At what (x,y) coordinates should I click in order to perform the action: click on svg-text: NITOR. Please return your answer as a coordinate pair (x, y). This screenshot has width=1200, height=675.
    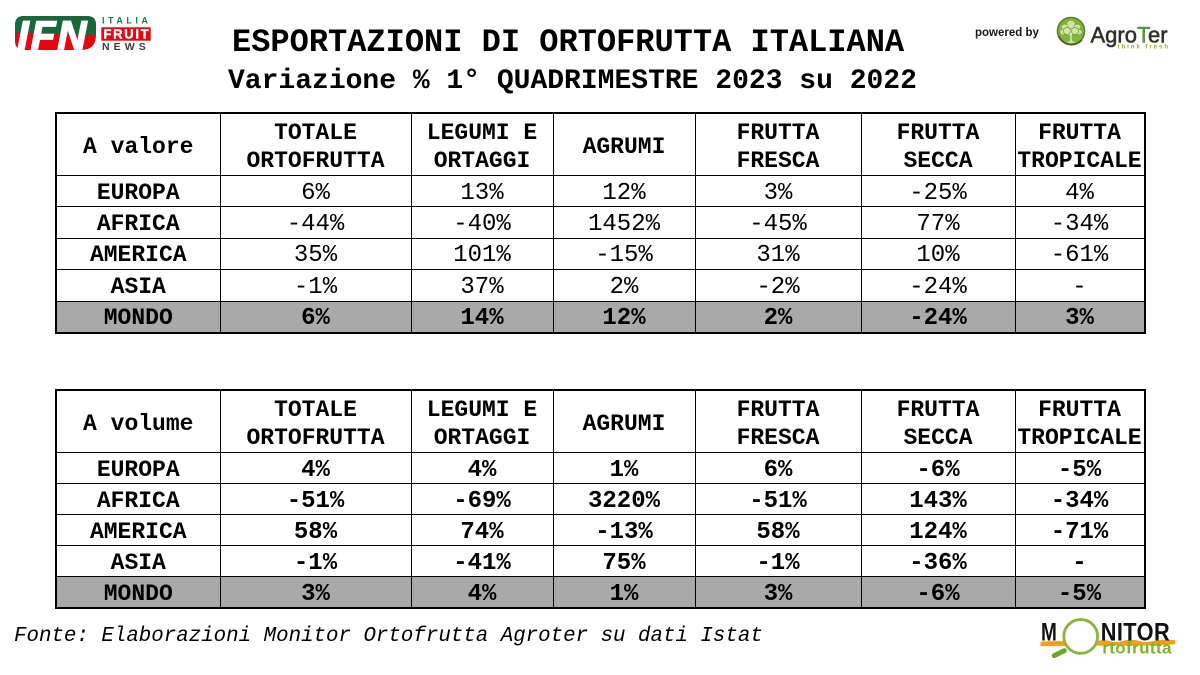
    Looking at the image, I should click on (1135, 632).